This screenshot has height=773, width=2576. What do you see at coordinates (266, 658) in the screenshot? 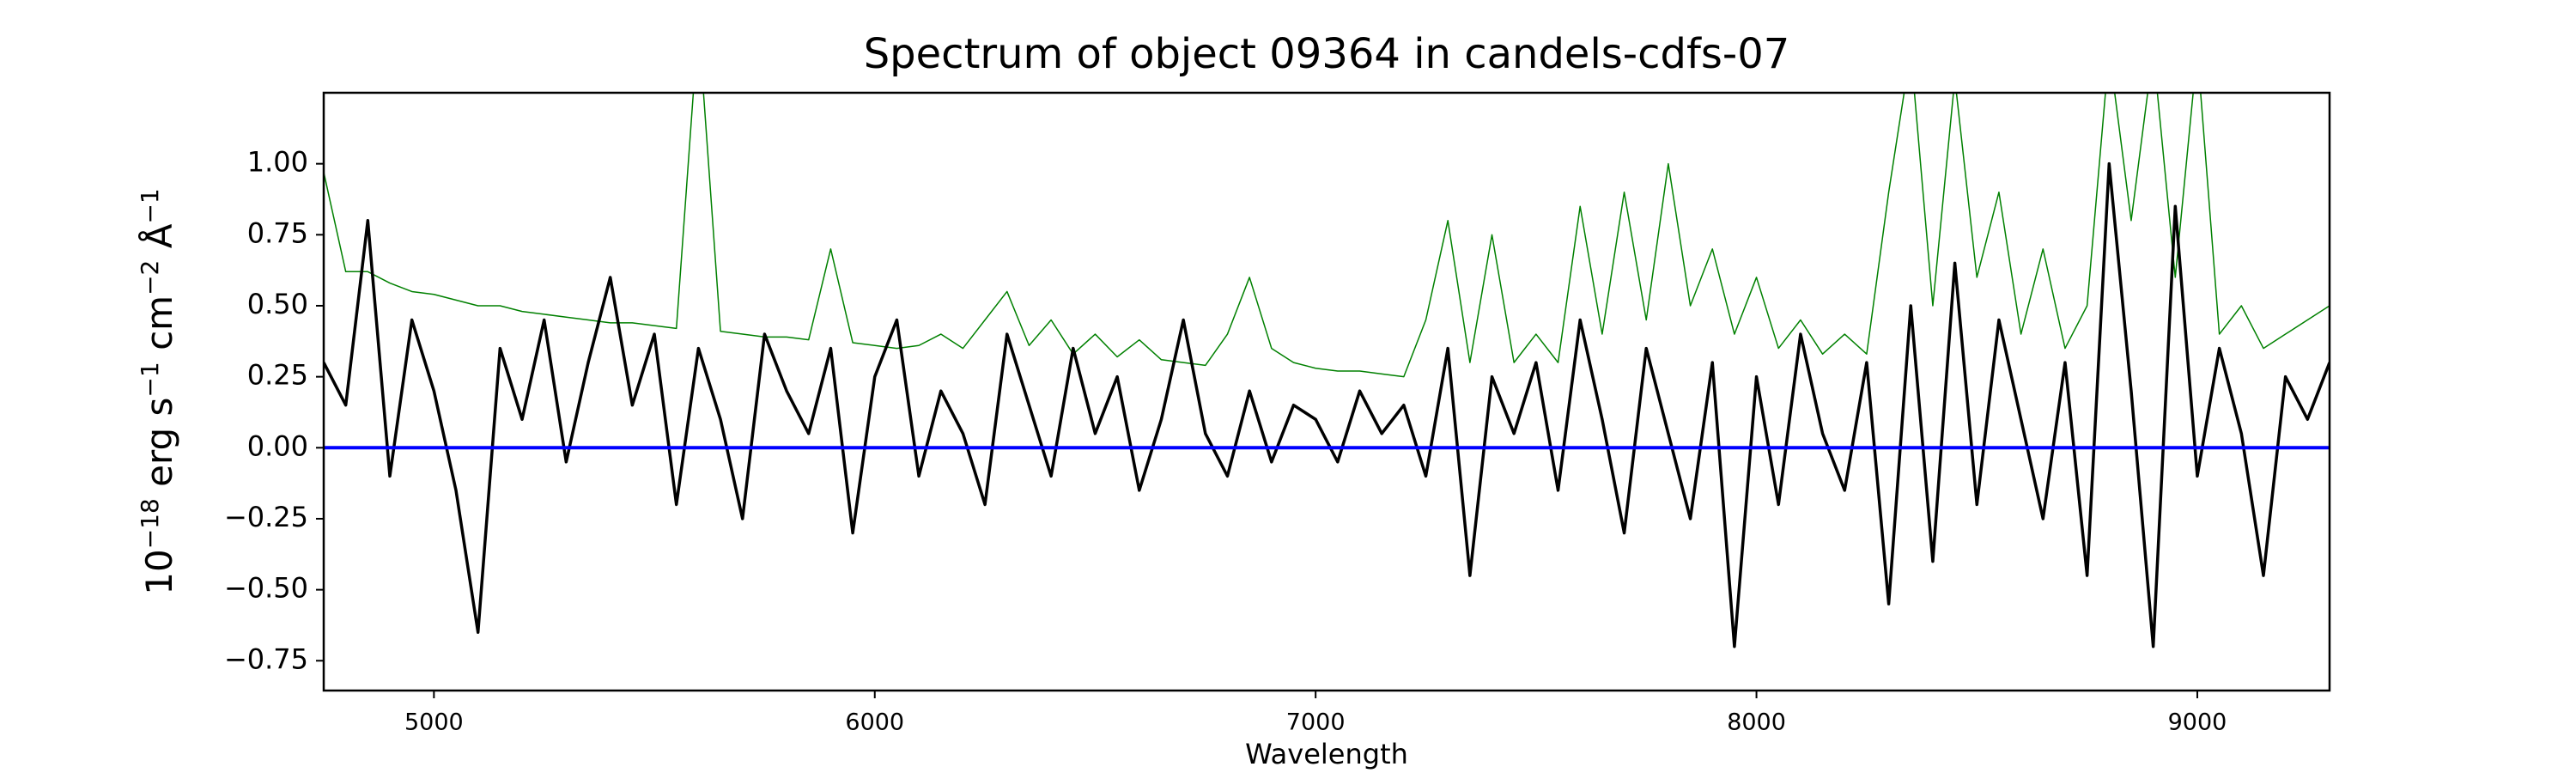
I see `y-tick-label: −0.75` at bounding box center [266, 658].